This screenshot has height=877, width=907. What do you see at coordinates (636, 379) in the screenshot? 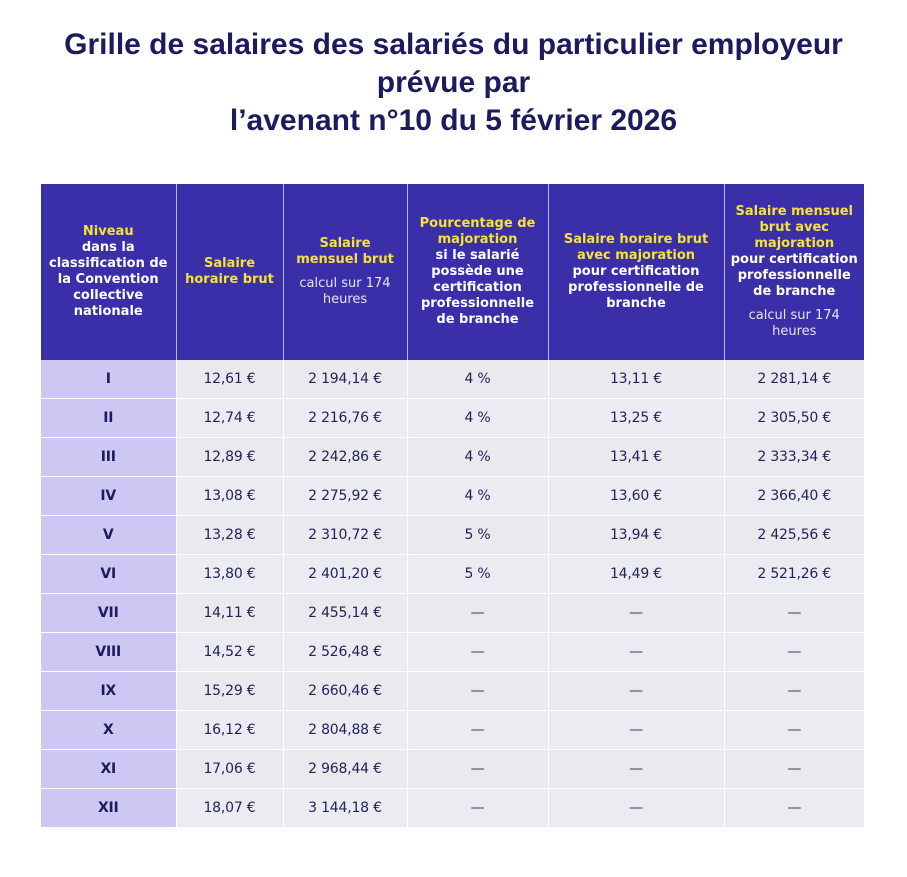
I see `hourly-increase-cell: 13,11 €` at bounding box center [636, 379].